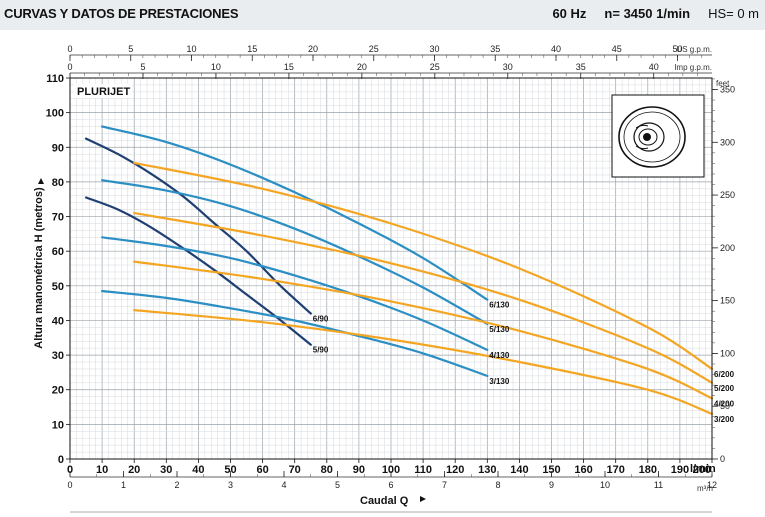 This screenshot has width=765, height=517. What do you see at coordinates (41, 181) in the screenshot?
I see `y-axis-arrow-icon` at bounding box center [41, 181].